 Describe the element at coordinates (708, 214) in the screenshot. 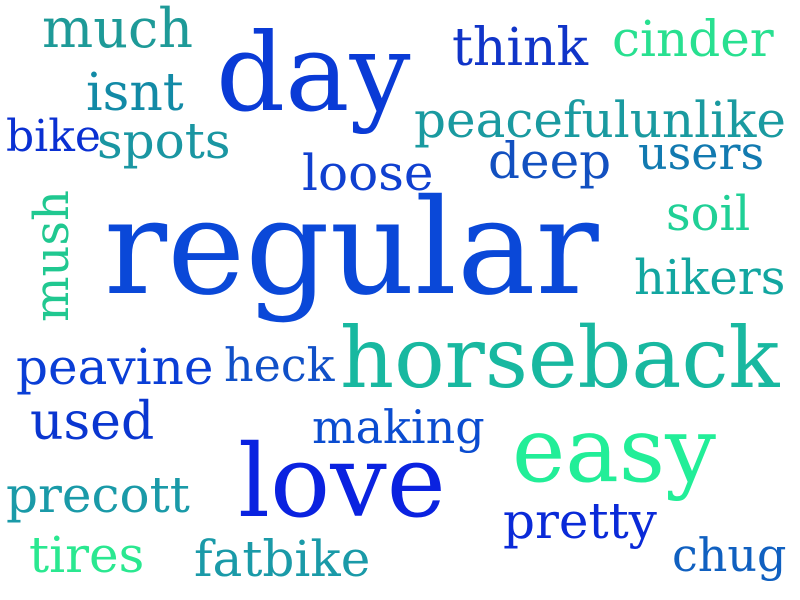

I see `word-soil: soil` at that location.